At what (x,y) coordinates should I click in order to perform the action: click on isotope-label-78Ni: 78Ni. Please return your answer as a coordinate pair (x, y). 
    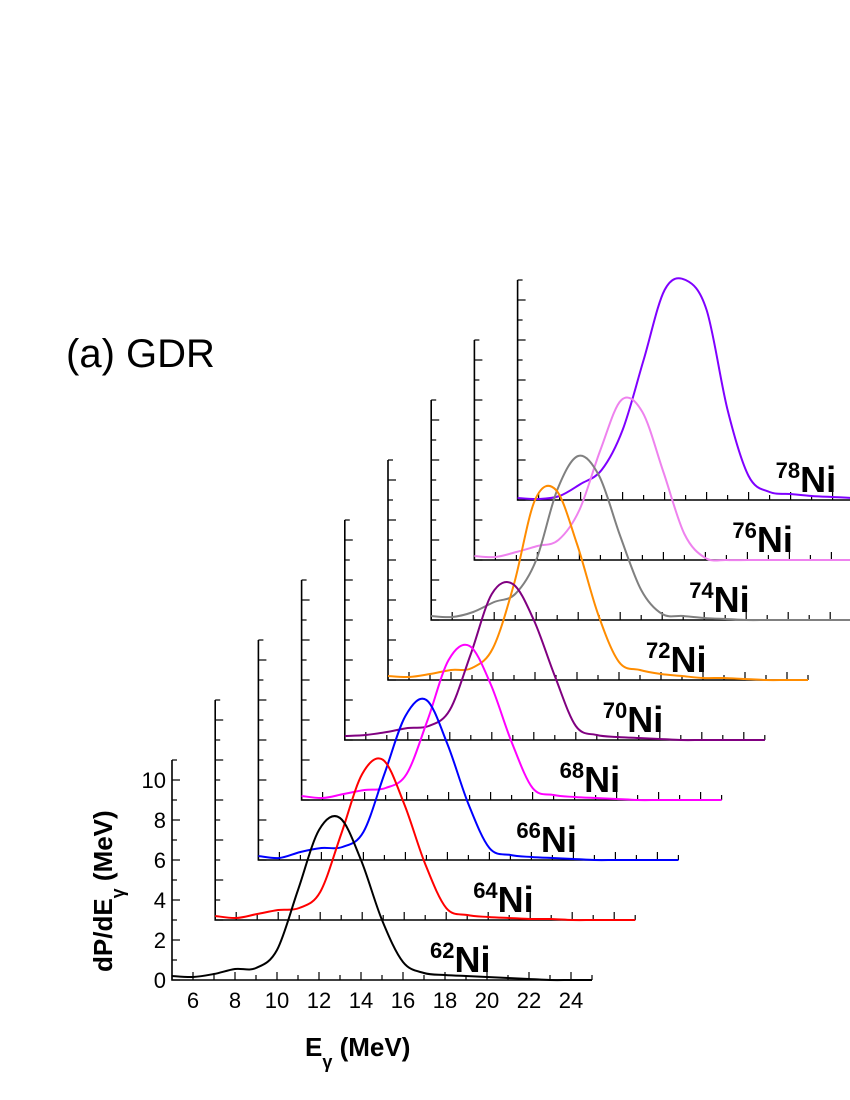
    Looking at the image, I should click on (806, 479).